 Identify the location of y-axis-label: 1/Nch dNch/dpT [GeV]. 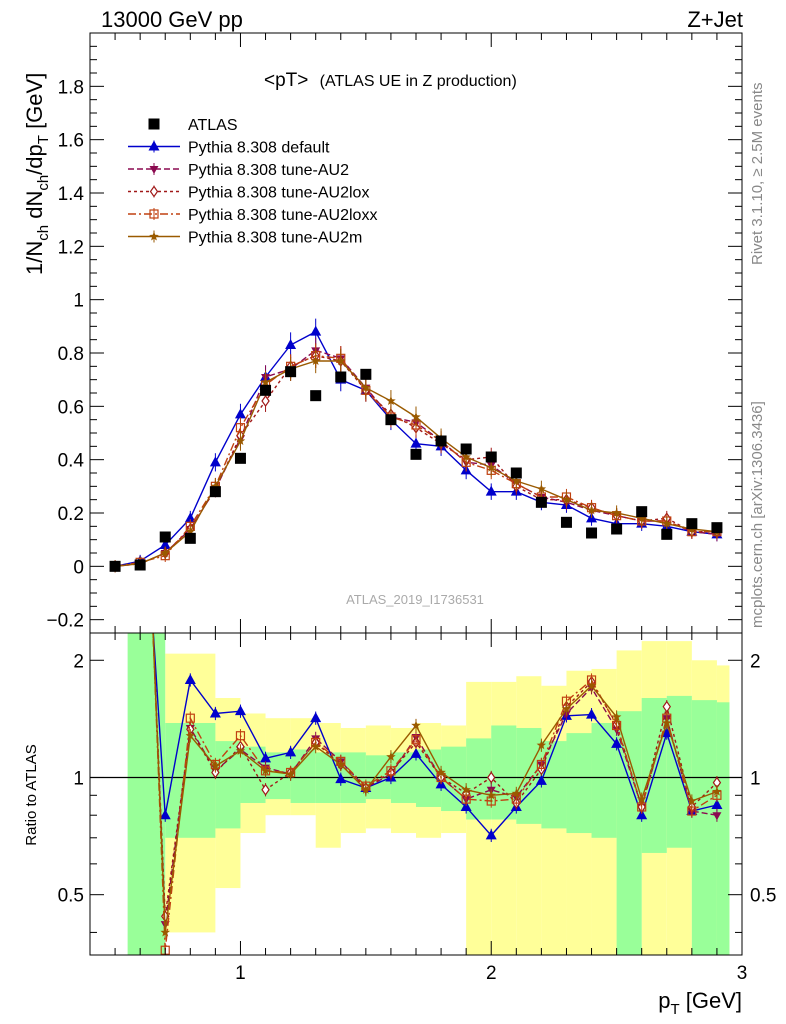
(37, 174).